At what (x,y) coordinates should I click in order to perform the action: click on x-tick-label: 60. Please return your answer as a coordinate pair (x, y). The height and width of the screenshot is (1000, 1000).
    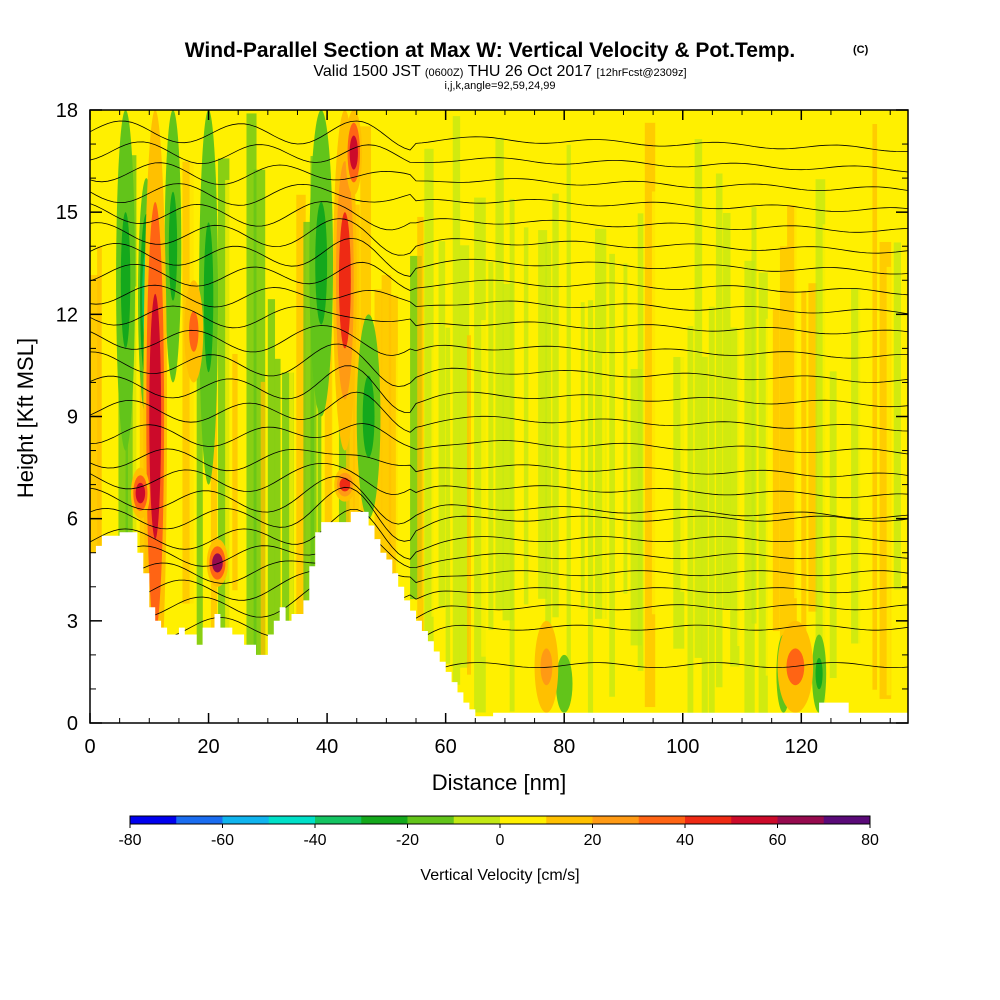
    Looking at the image, I should click on (446, 747).